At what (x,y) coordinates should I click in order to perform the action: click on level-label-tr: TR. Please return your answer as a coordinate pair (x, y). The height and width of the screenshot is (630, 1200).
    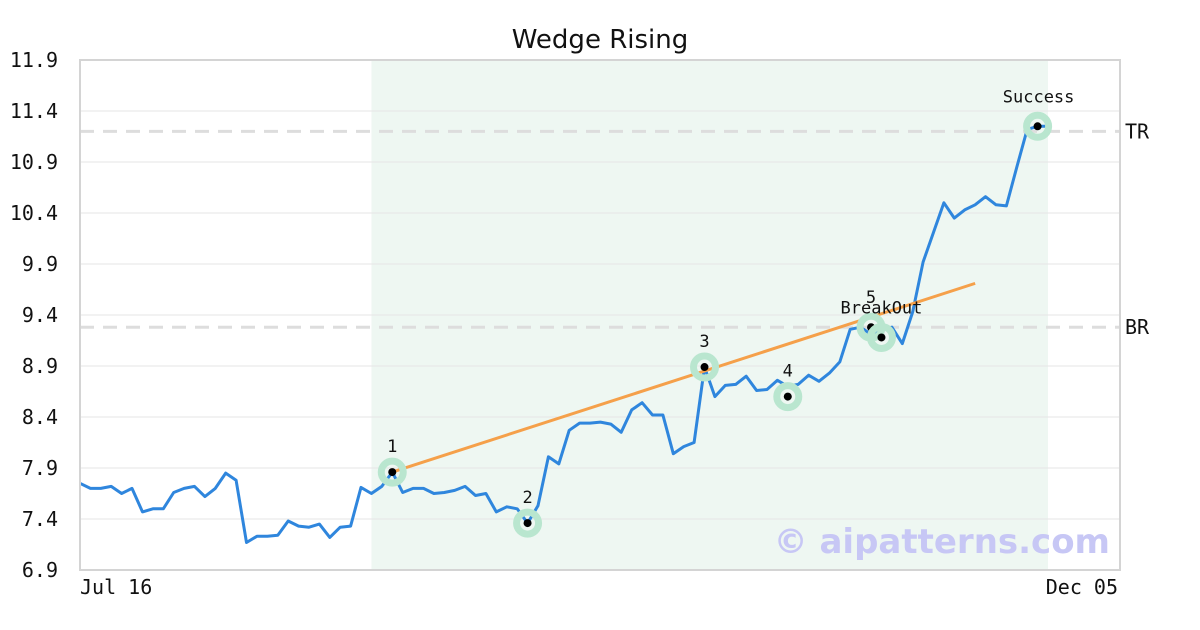
    Looking at the image, I should click on (1137, 131).